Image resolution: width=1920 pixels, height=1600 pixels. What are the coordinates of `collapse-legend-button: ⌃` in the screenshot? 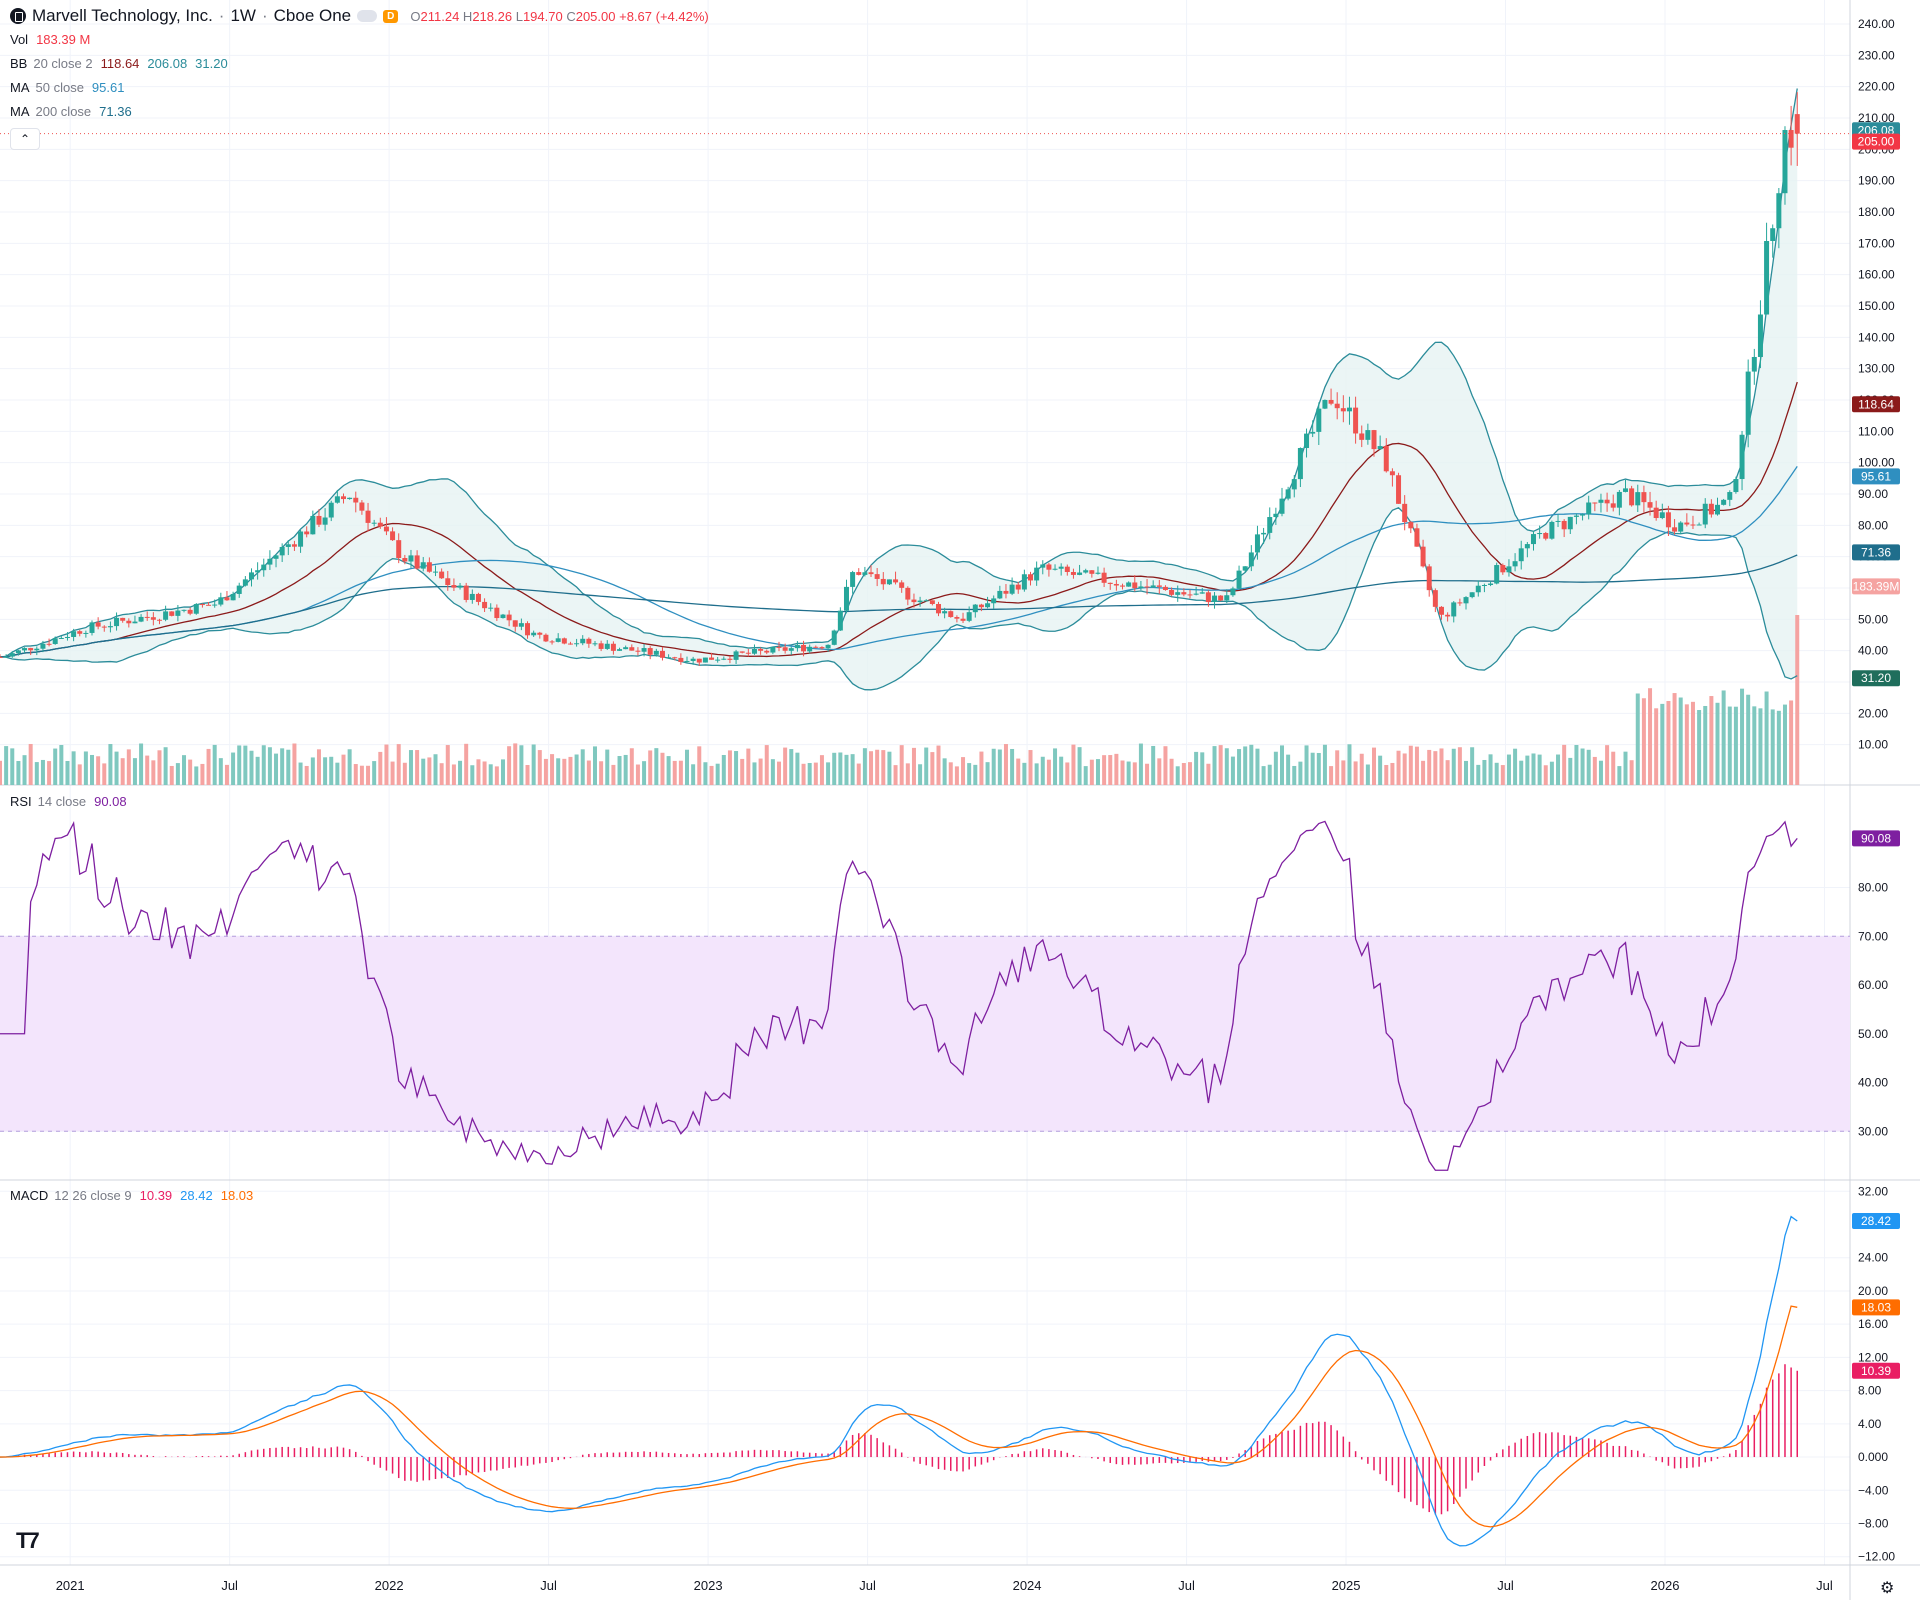 It's located at (25, 139).